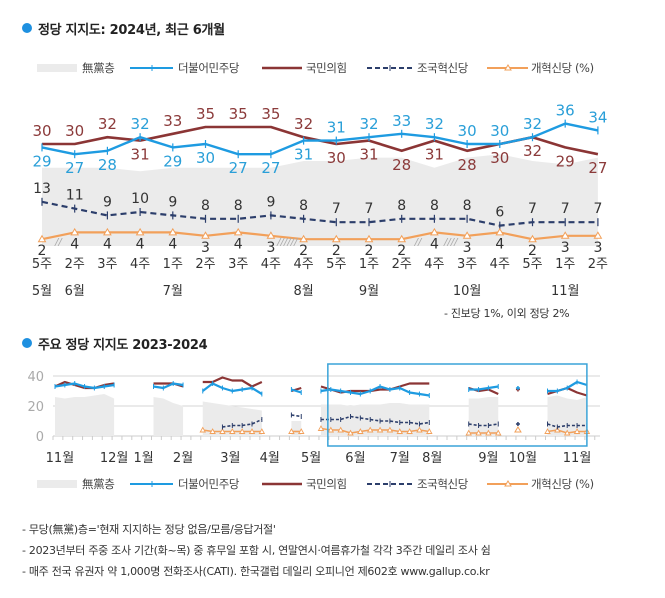 Image resolution: width=665 pixels, height=598 pixels. I want to click on minjoo-data-label: 32, so click(140, 124).